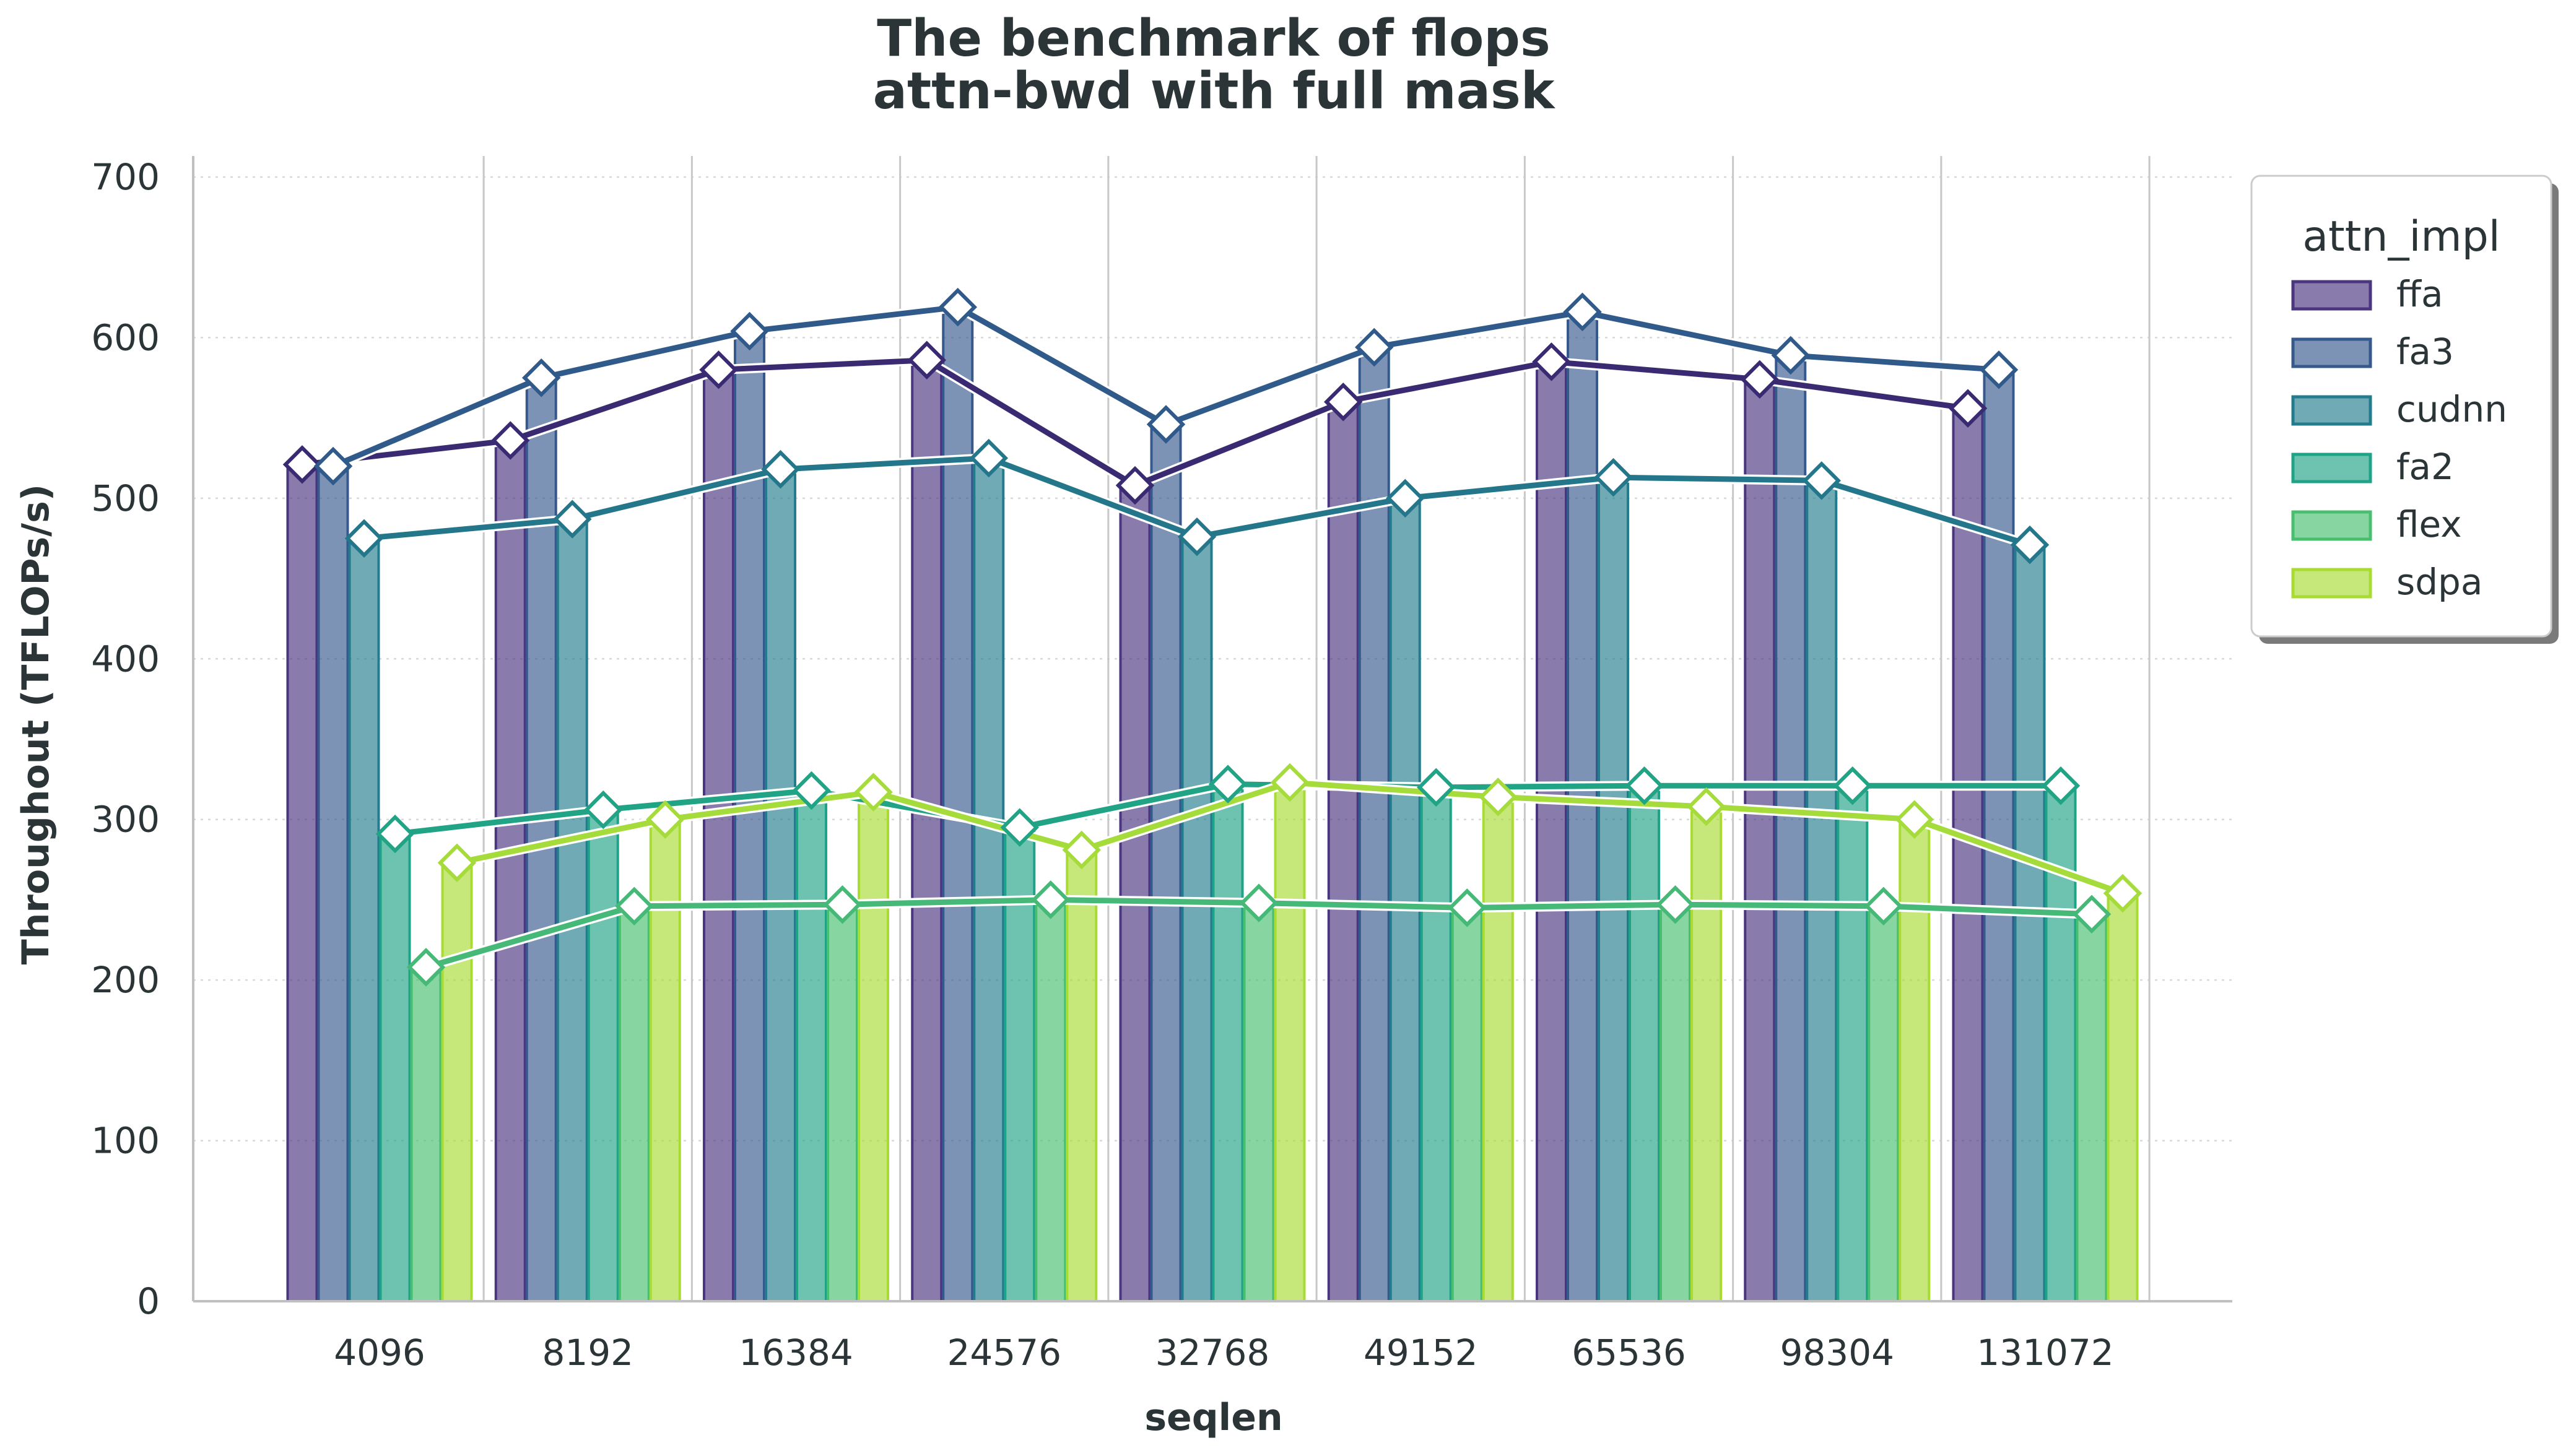 Image resolution: width=2571 pixels, height=1456 pixels. I want to click on x-tick-label: 98304, so click(1837, 1353).